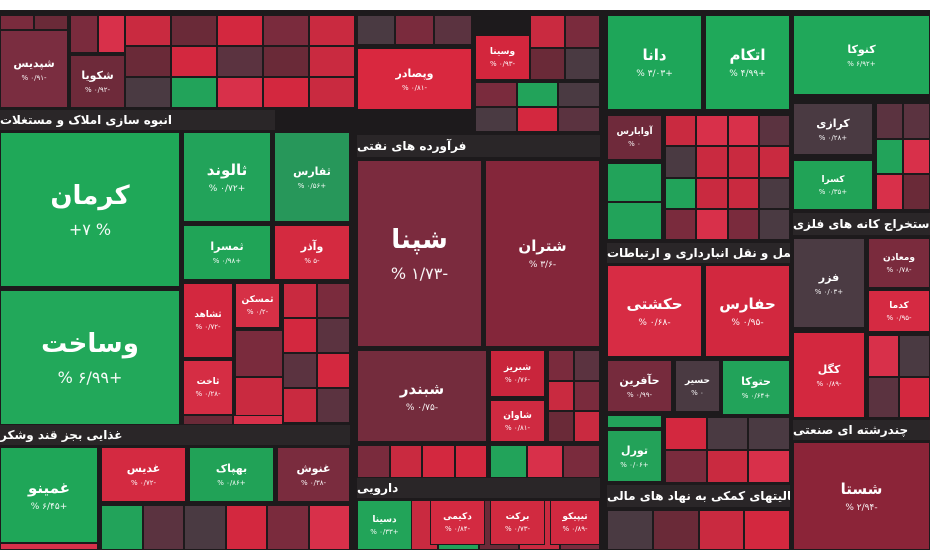 The width and height of the screenshot is (930, 550). What do you see at coordinates (313, 468) in the screenshot?
I see `stock-symbol: غنوش` at bounding box center [313, 468].